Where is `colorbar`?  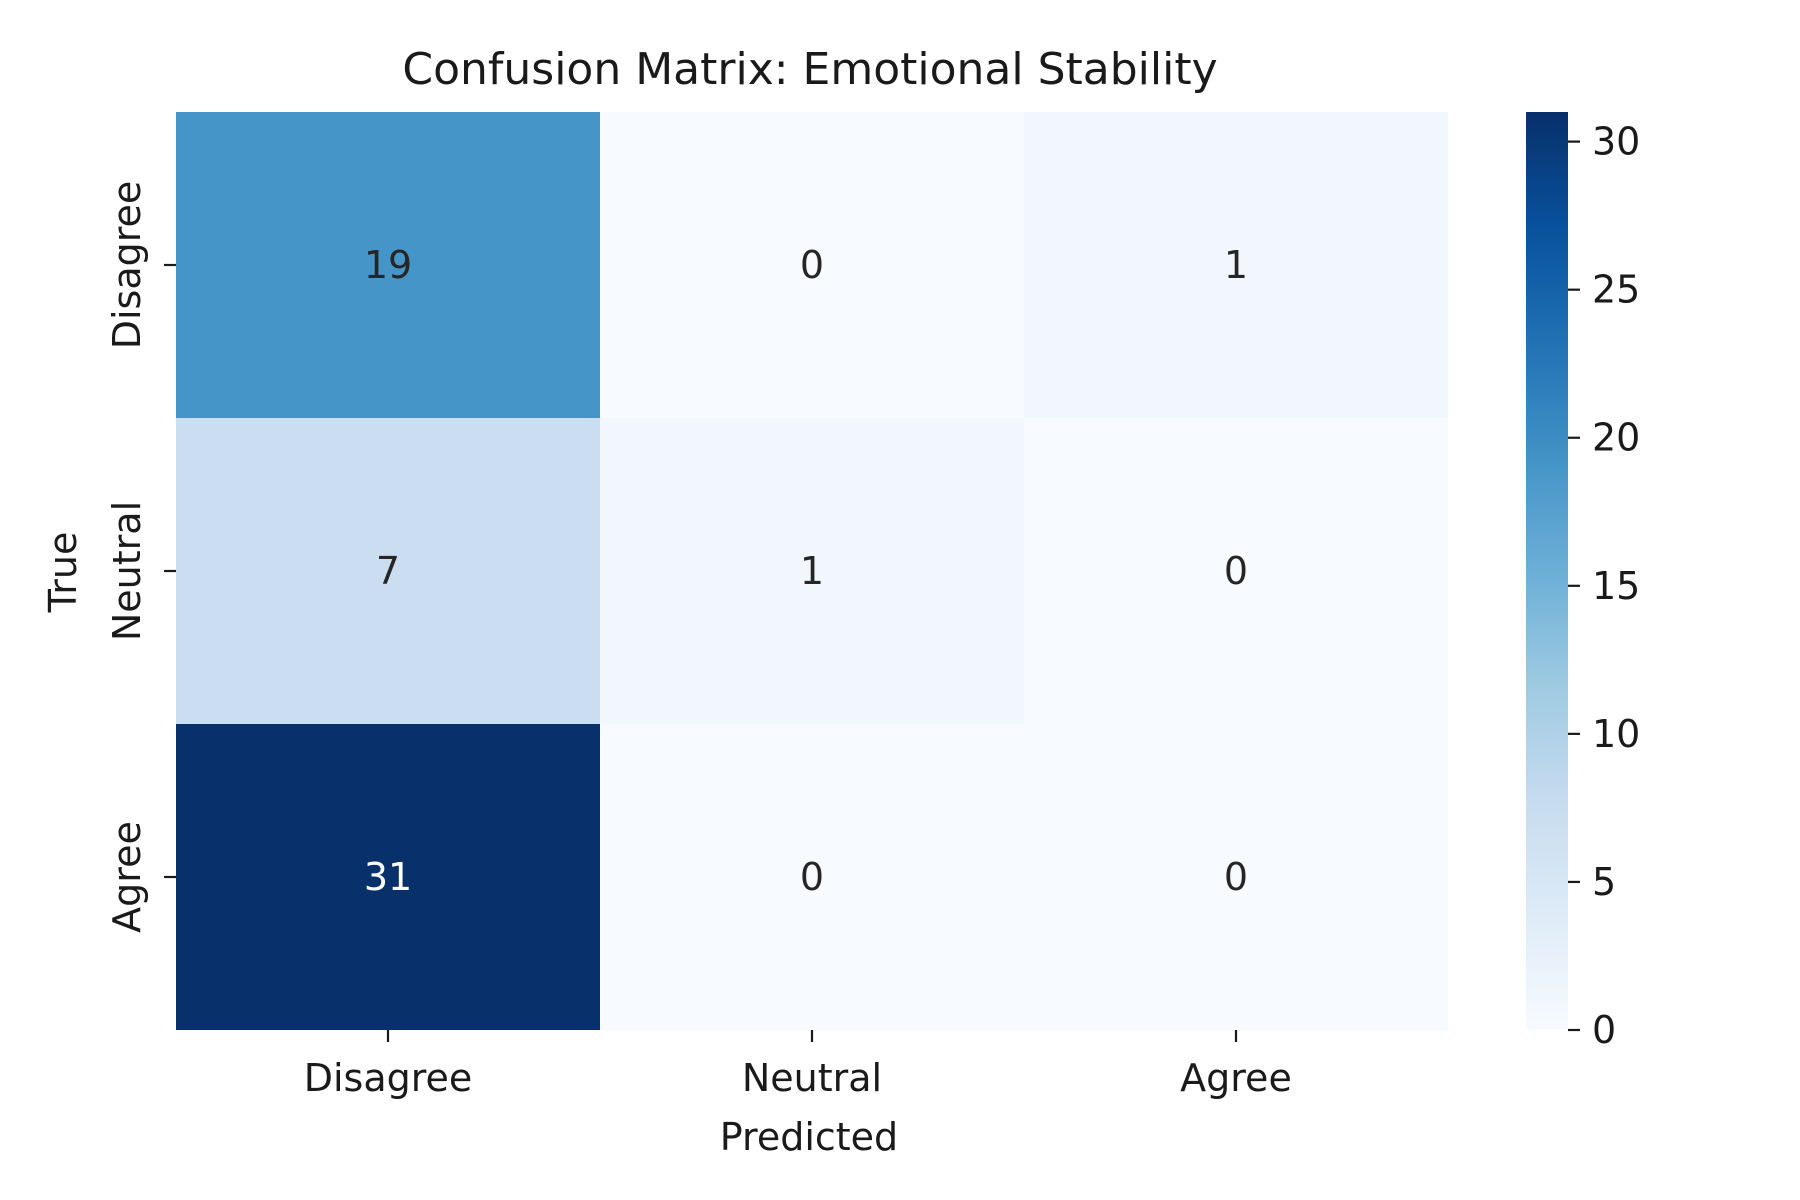 colorbar is located at coordinates (1547, 571).